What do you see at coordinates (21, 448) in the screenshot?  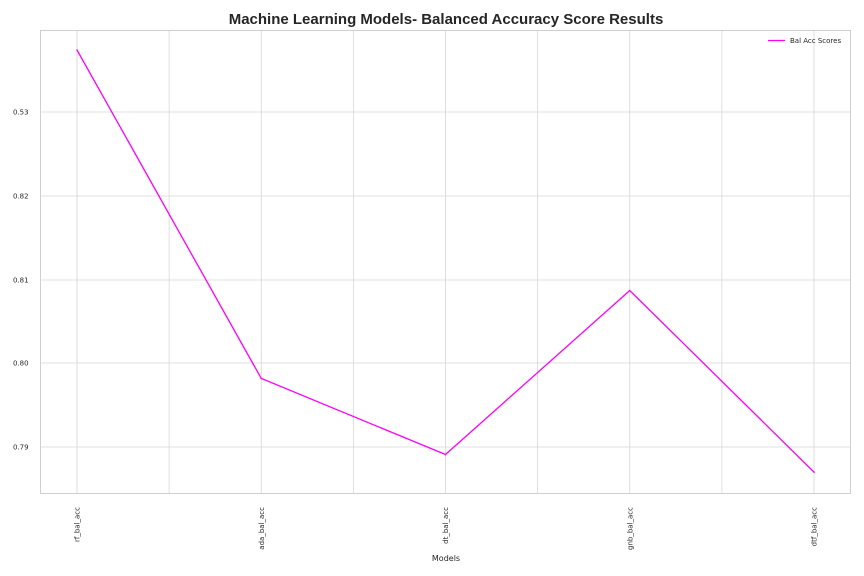 I see `y-tick-label: 0.79` at bounding box center [21, 448].